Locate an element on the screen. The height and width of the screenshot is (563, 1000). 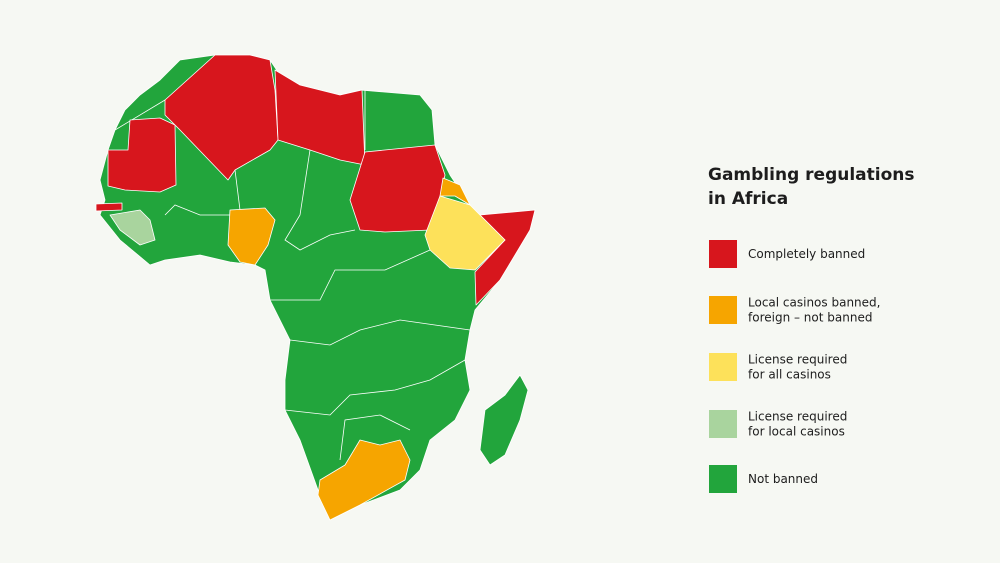
legend-label: Local casinos banned, is located at coordinates (814, 303).